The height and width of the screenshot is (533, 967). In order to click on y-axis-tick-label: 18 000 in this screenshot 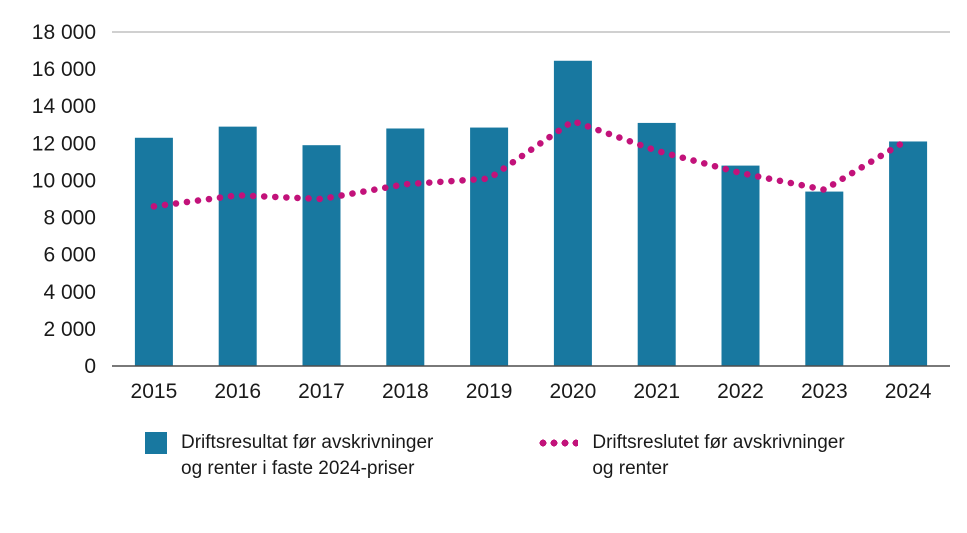, I will do `click(64, 32)`.